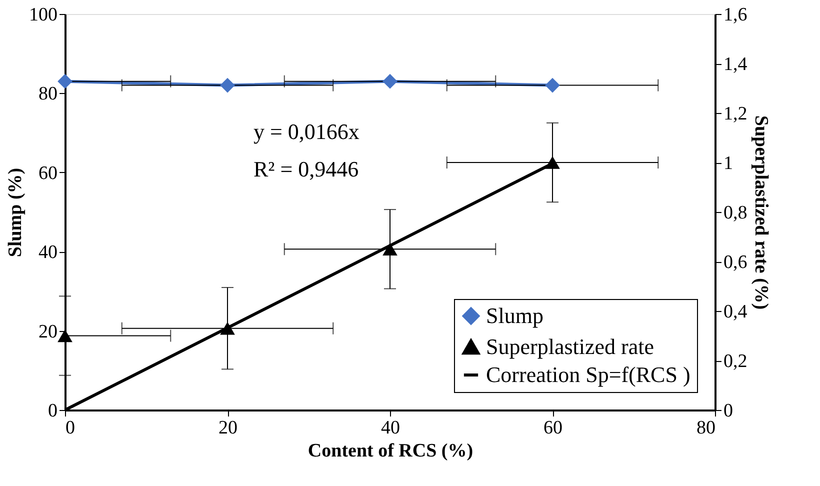 The height and width of the screenshot is (486, 820). Describe the element at coordinates (553, 428) in the screenshot. I see `x-tick-label: 60` at that location.